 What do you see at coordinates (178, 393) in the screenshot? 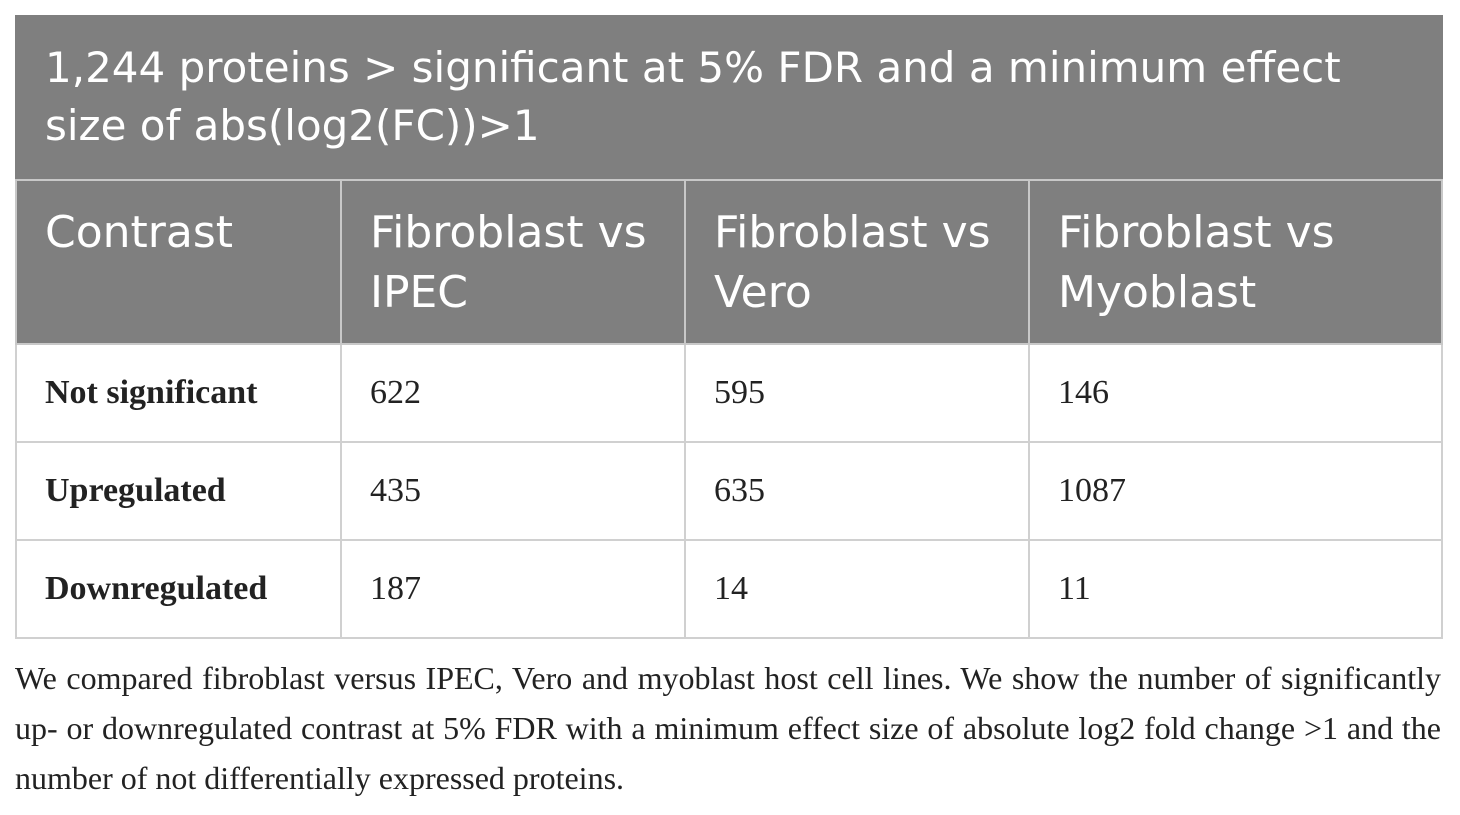
I see `row-label: Not significant` at bounding box center [178, 393].